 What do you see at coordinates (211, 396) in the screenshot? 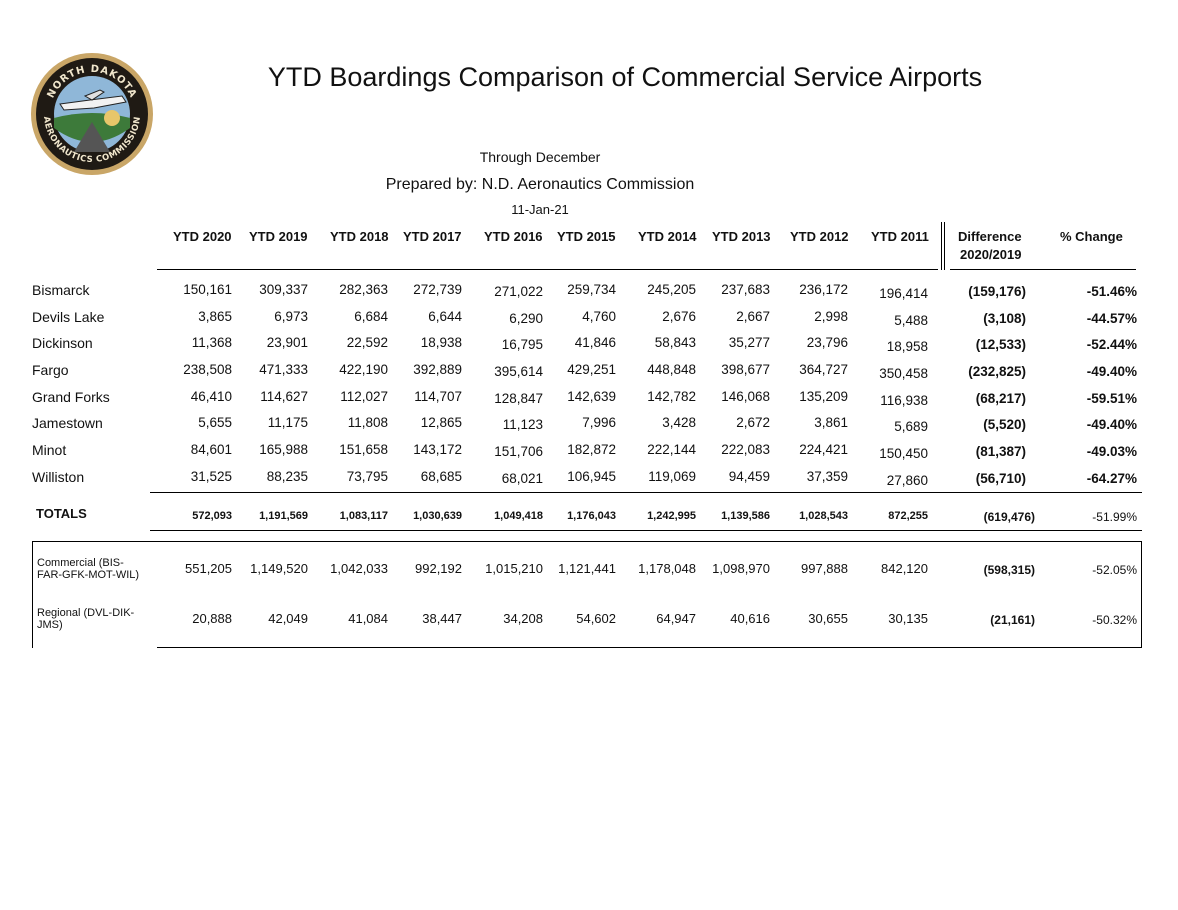
I see `table-cell: 46,410` at bounding box center [211, 396].